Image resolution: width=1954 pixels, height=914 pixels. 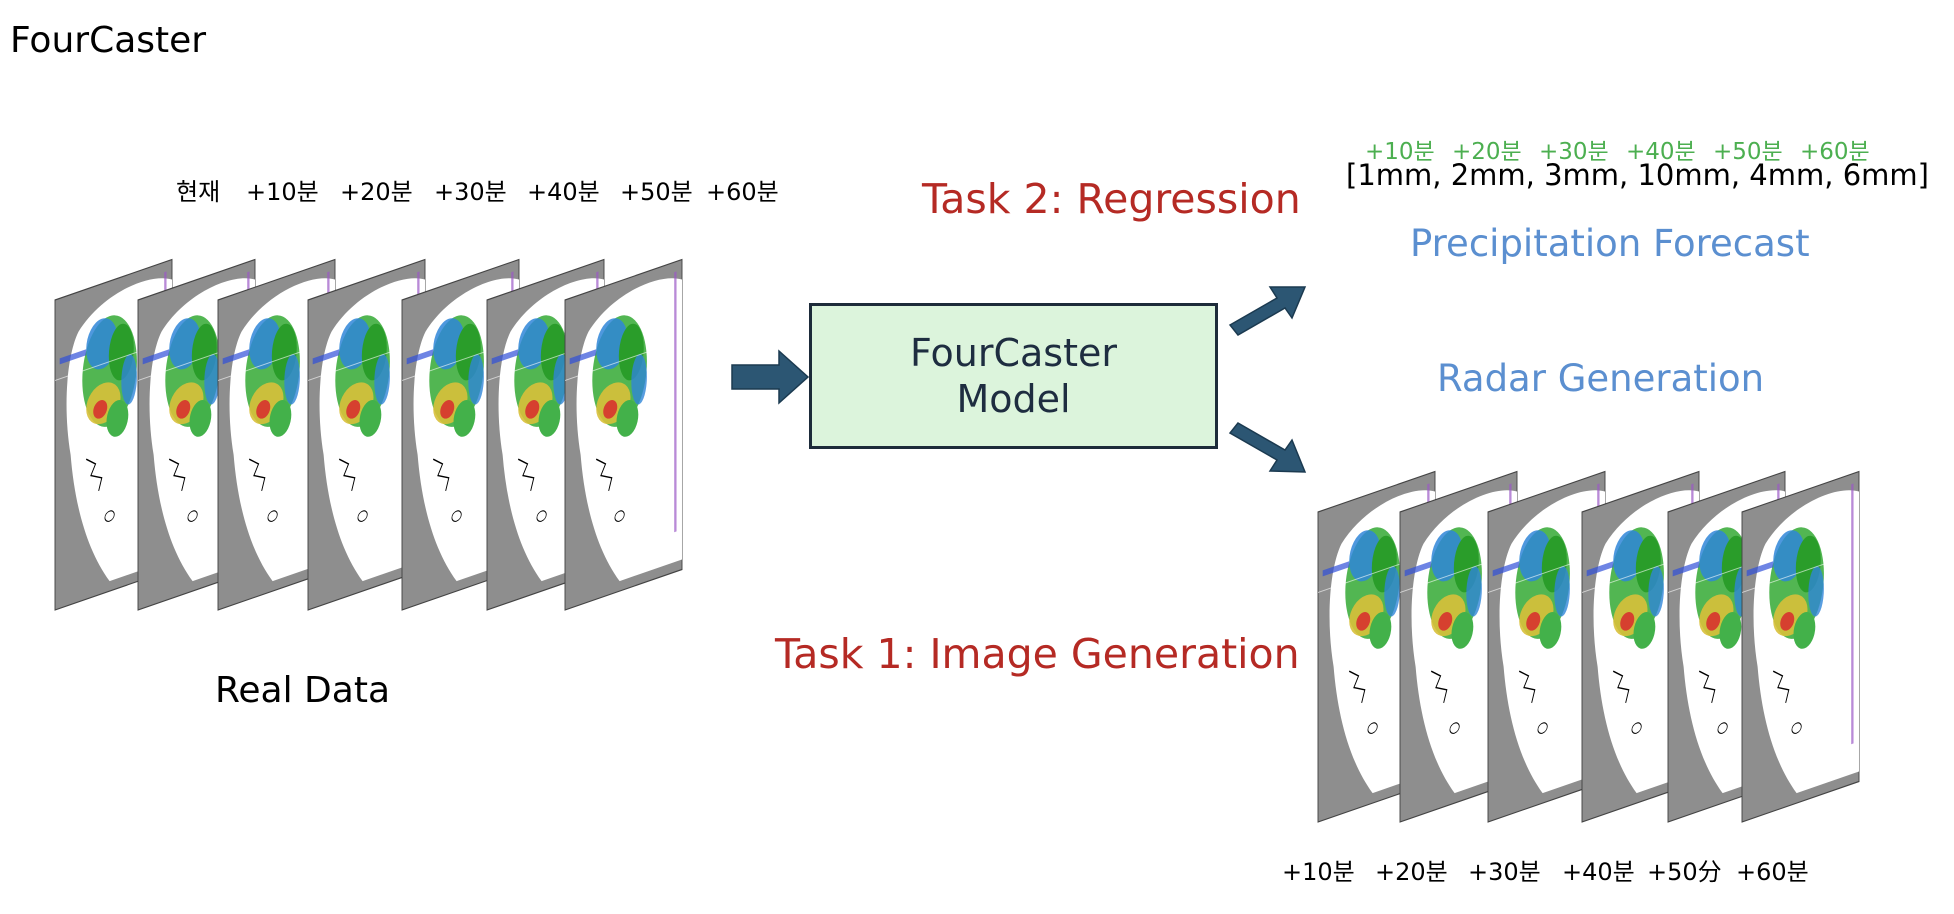 I want to click on forecast-time-label: +10분, so click(x=1400, y=152).